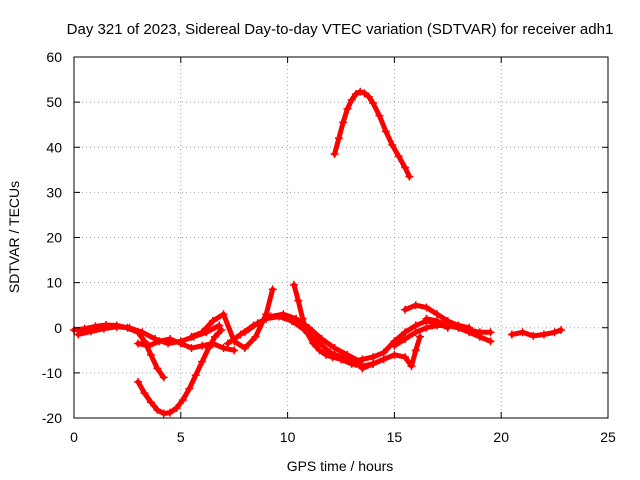 This screenshot has width=640, height=480. I want to click on x-tick-label: 10, so click(288, 437).